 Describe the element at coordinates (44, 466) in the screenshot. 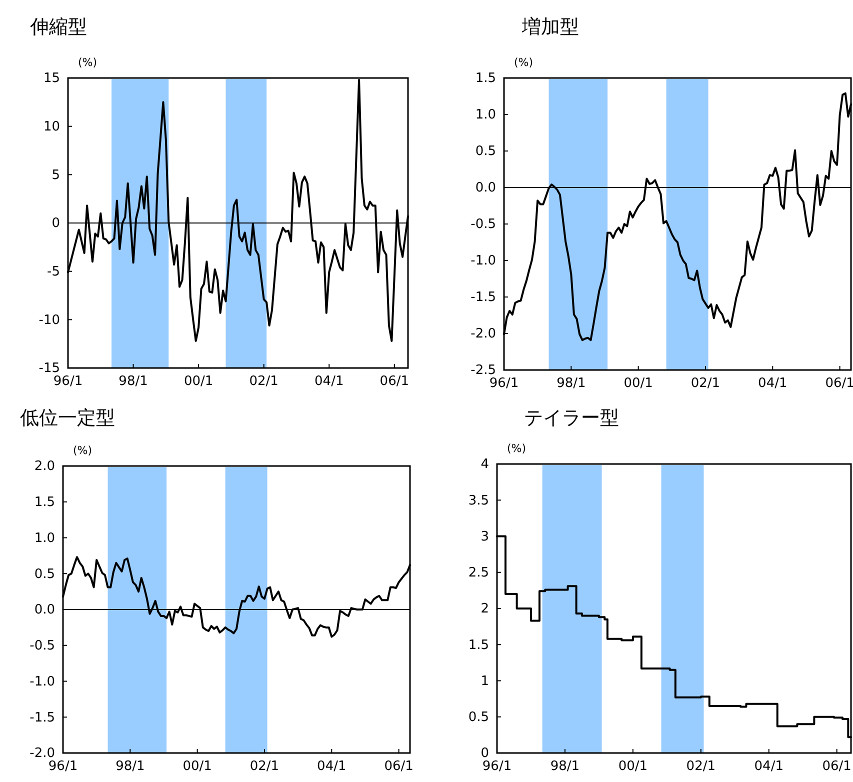

I see `y-tick-label: 2.0` at that location.